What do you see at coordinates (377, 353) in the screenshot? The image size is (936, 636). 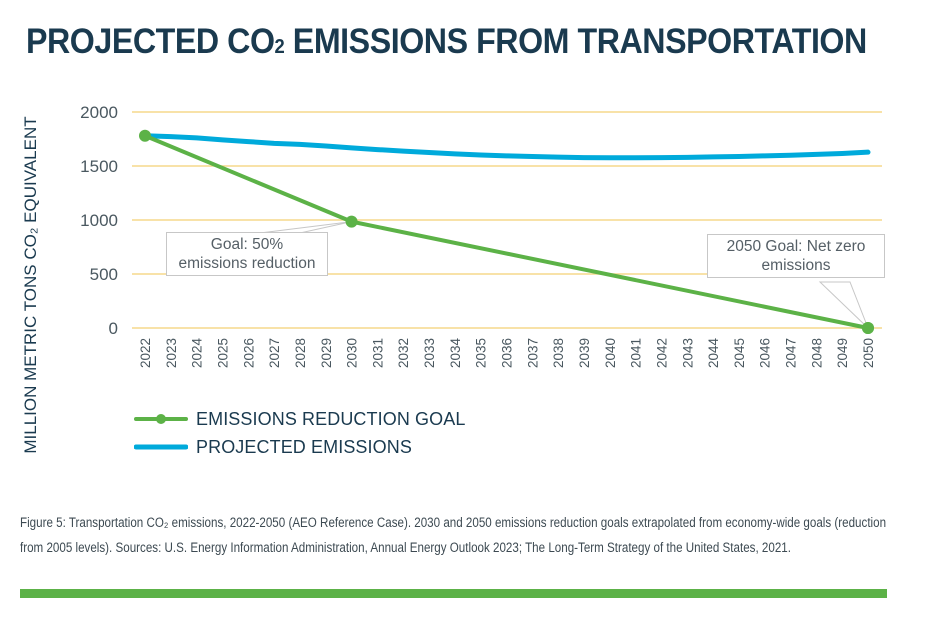 I see `x-tick-label: 2031` at bounding box center [377, 353].